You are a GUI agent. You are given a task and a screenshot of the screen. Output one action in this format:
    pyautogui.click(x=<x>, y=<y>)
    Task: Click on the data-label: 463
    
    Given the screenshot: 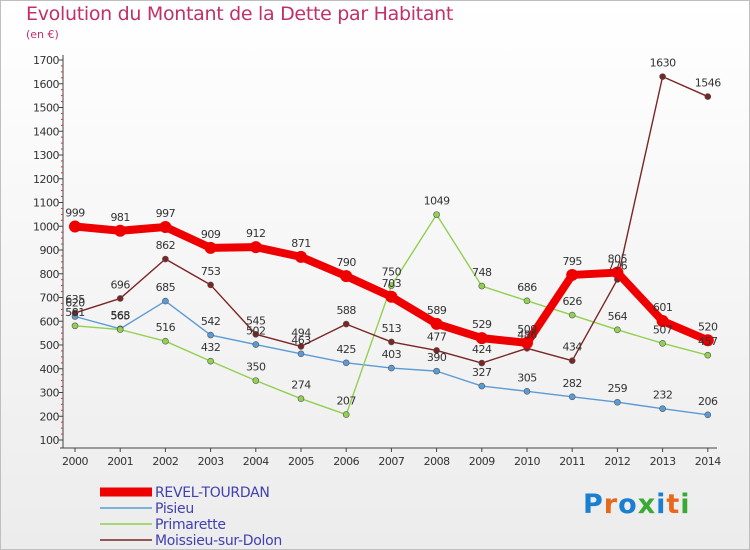 What is the action you would take?
    pyautogui.click(x=301, y=340)
    